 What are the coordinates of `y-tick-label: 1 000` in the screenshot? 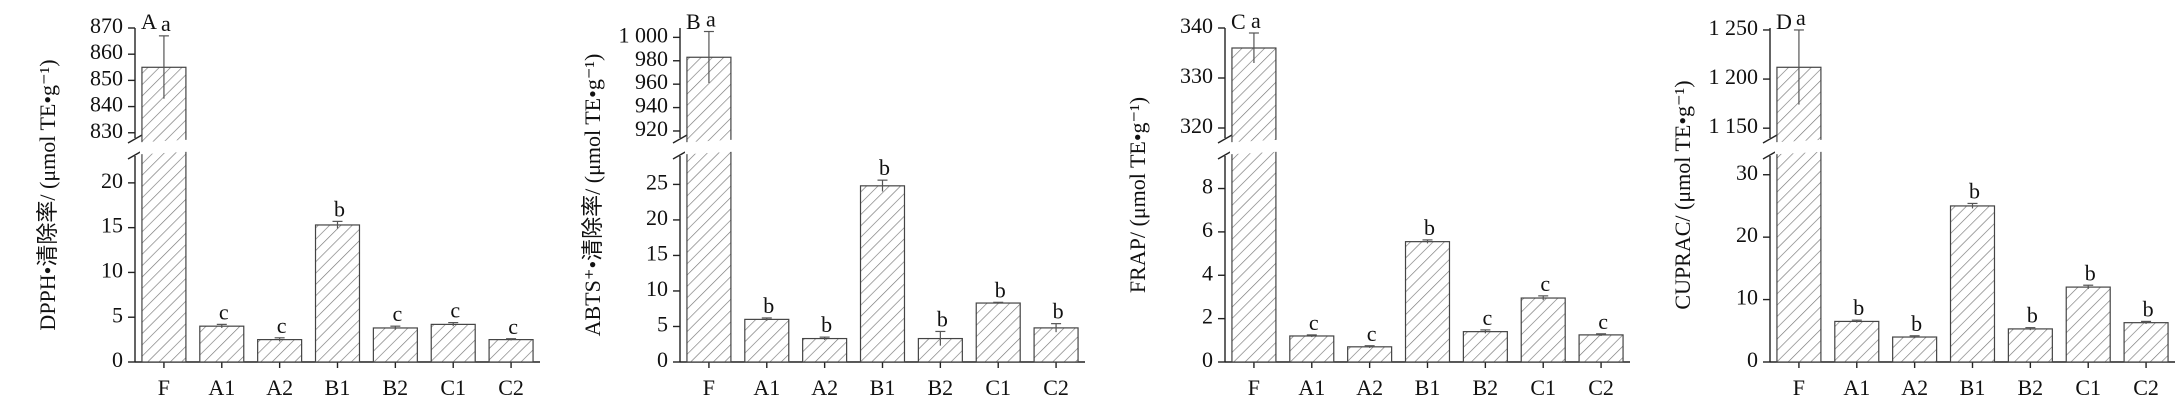 It's located at (644, 34).